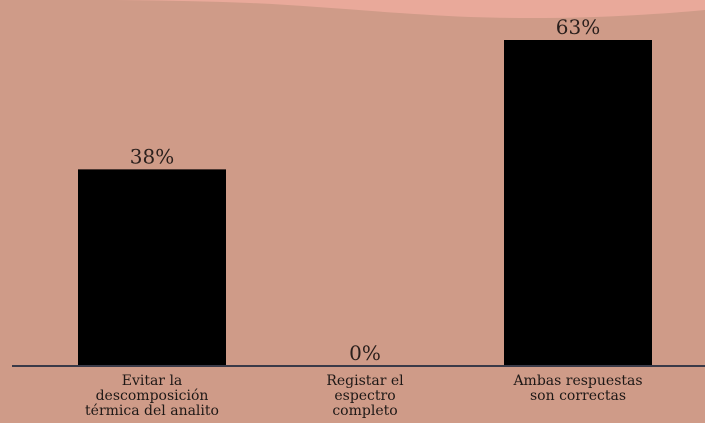 The width and height of the screenshot is (705, 423). What do you see at coordinates (364, 411) in the screenshot?
I see `category-label-1-line-2: completo` at bounding box center [364, 411].